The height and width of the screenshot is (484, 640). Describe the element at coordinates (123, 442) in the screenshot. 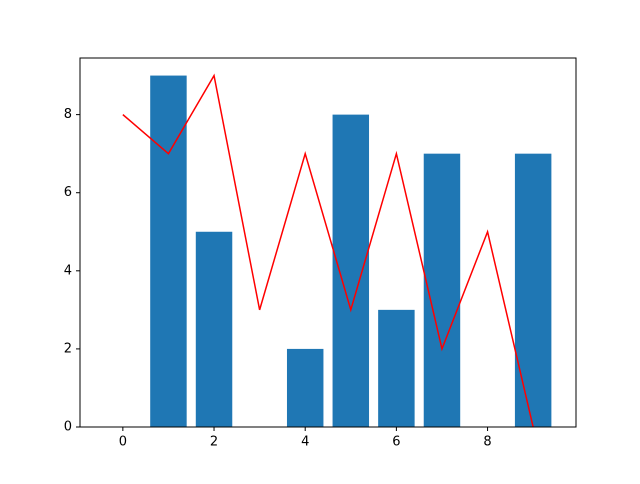

I see `x-tick-label: 0` at that location.